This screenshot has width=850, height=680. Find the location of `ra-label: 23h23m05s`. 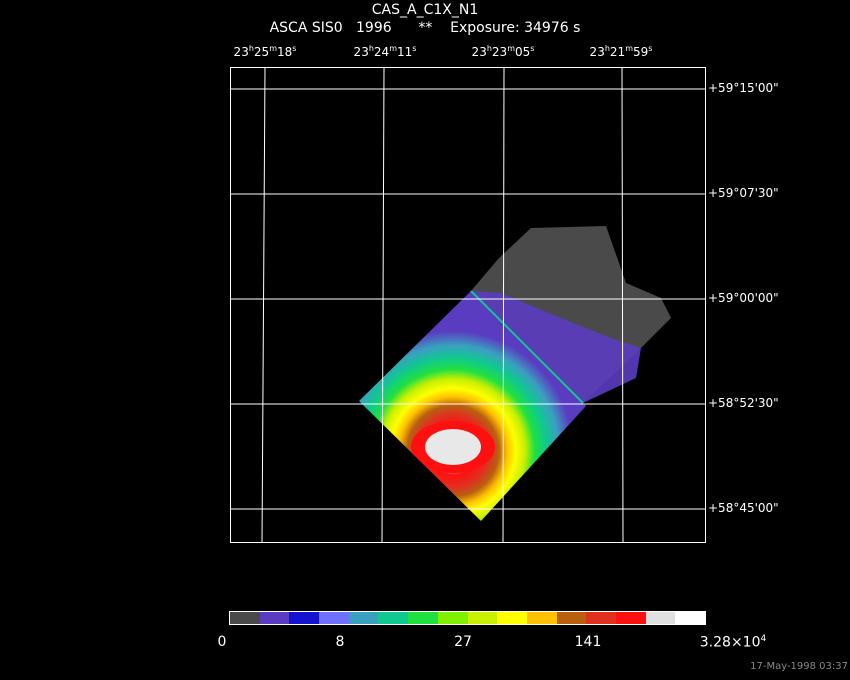

ra-label: 23h23m05s is located at coordinates (503, 51).